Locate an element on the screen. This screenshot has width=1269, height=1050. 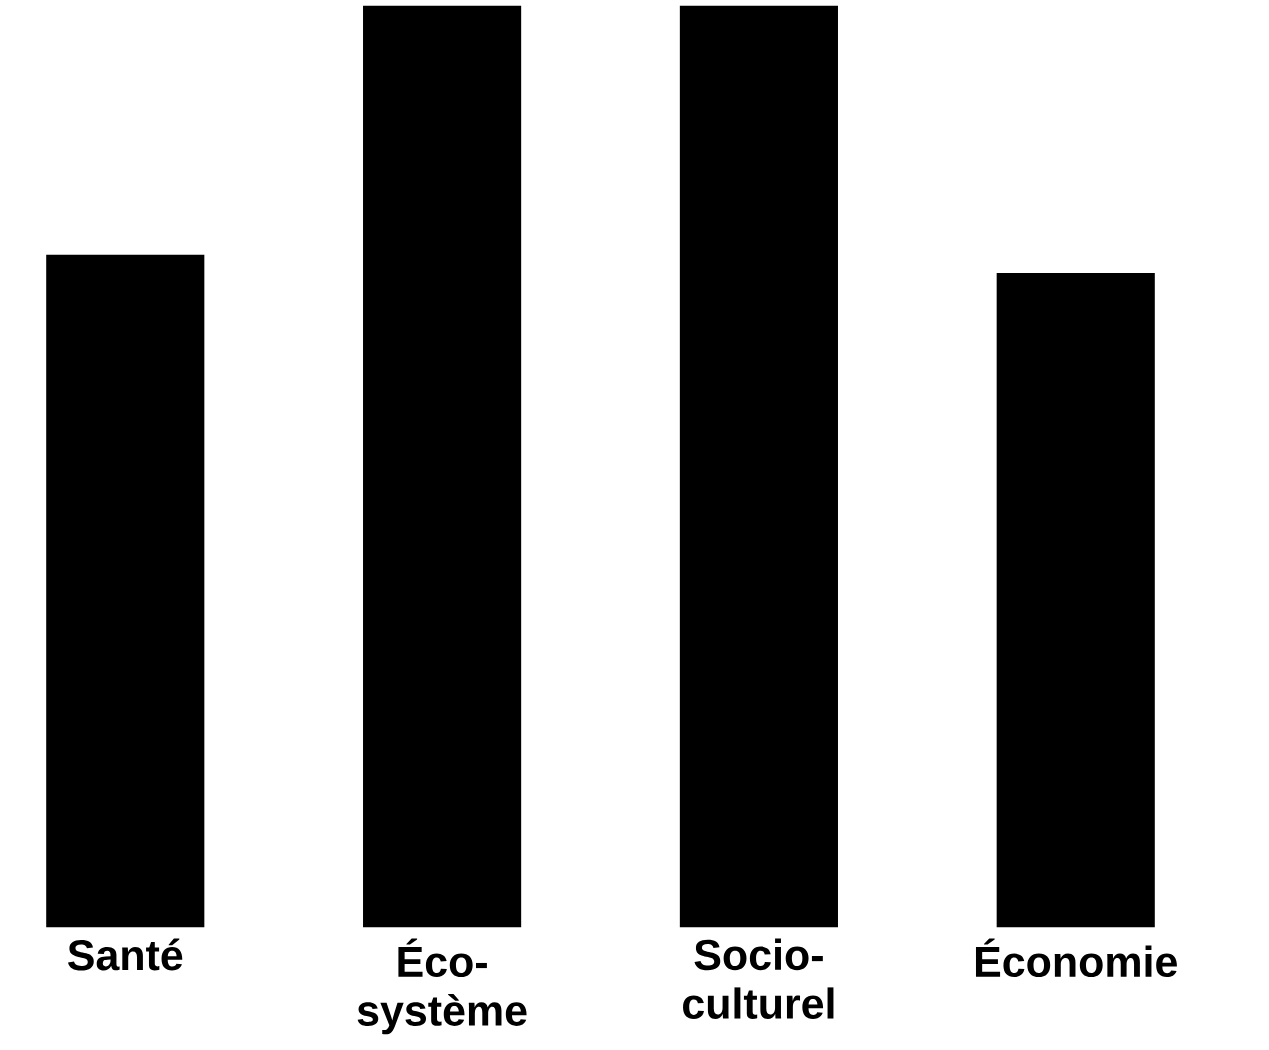
x-tick-label: Santé is located at coordinates (125, 954).